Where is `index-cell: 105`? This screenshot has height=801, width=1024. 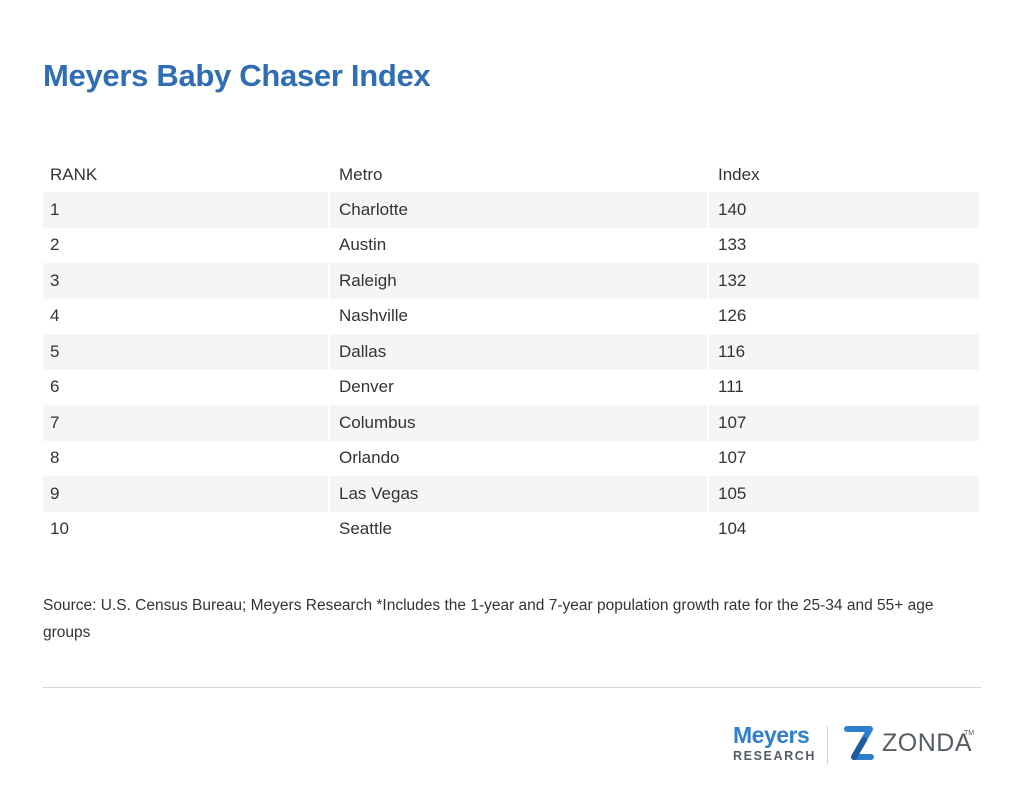 index-cell: 105 is located at coordinates (844, 494).